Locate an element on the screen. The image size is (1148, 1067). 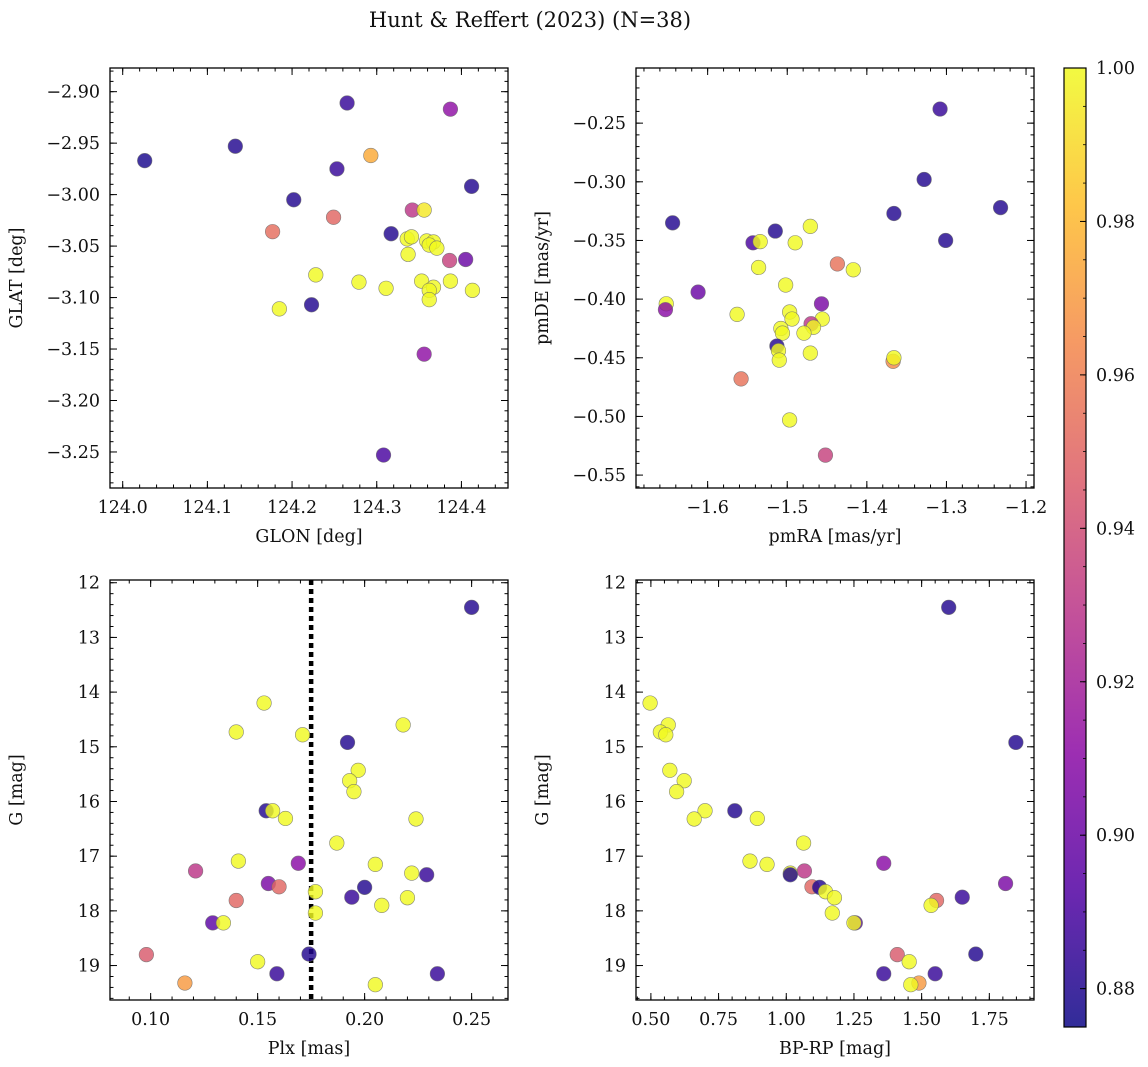
y-axis-label: GLAT [deg] is located at coordinates (17, 278).